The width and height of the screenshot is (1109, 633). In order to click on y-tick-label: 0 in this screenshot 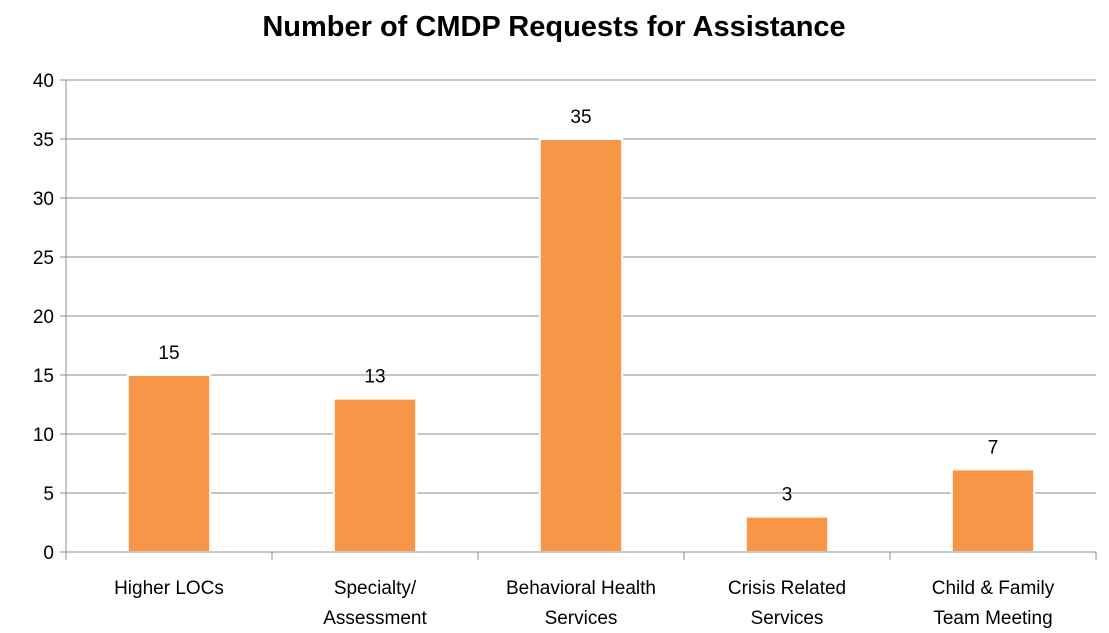, I will do `click(48, 553)`.